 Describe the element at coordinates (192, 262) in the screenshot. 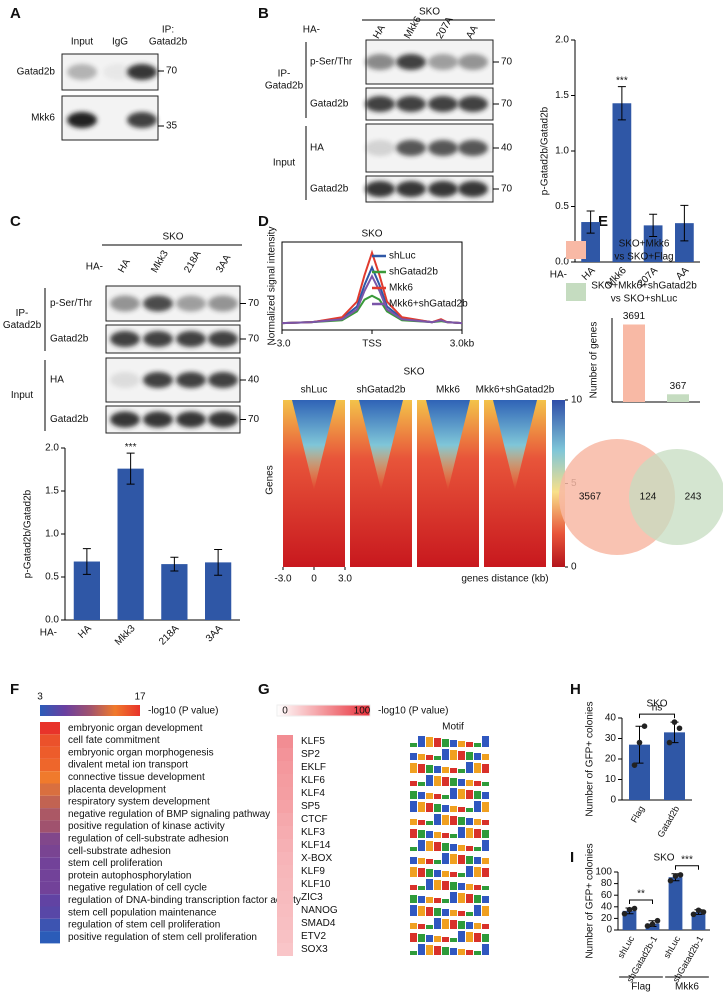

I see `lane-label: 218A` at that location.